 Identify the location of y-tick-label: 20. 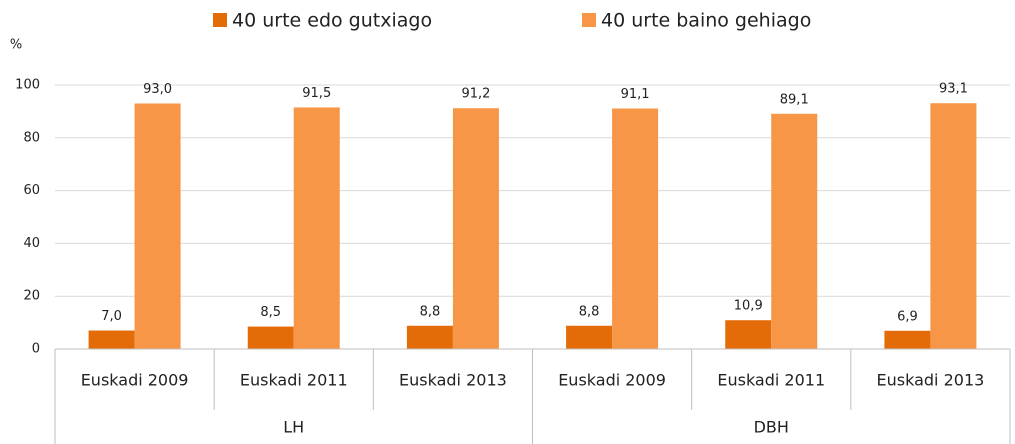
(31, 296).